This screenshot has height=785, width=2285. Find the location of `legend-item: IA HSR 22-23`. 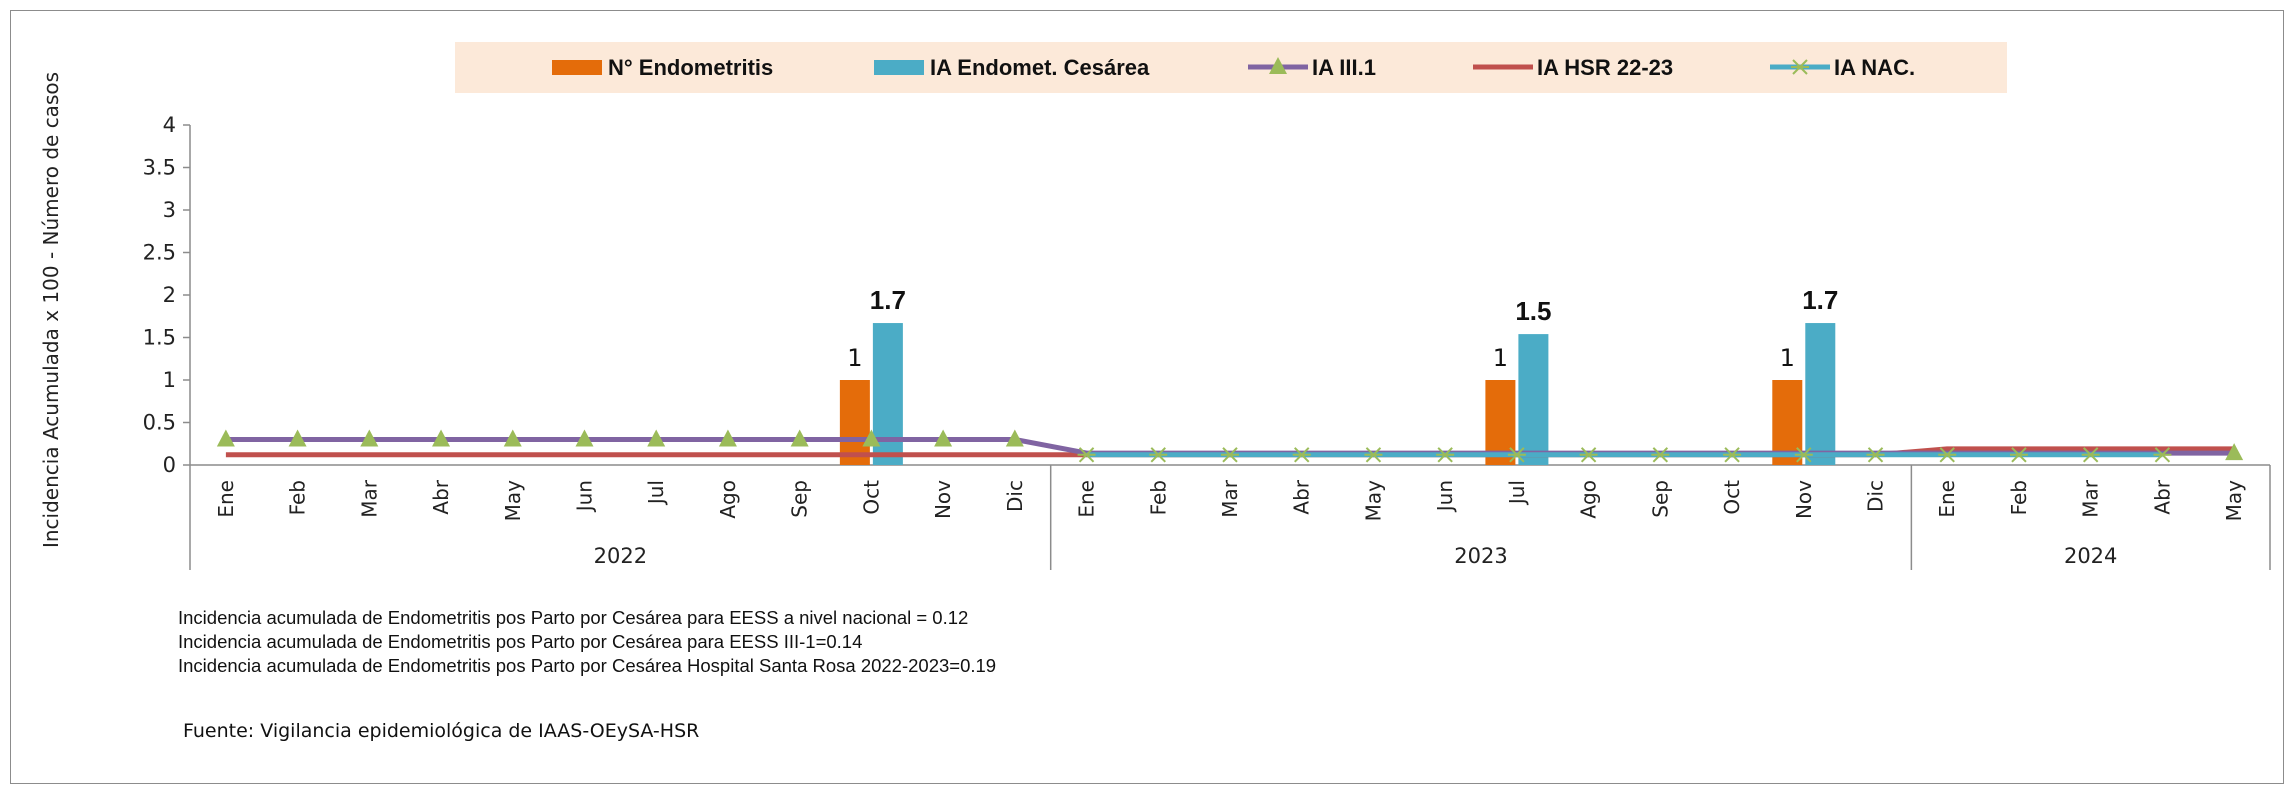

legend-item: IA HSR 22-23 is located at coordinates (1573, 67).